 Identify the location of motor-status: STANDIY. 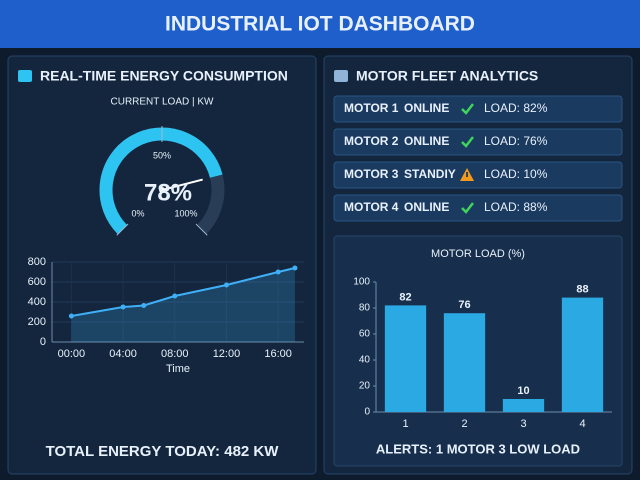
(430, 174).